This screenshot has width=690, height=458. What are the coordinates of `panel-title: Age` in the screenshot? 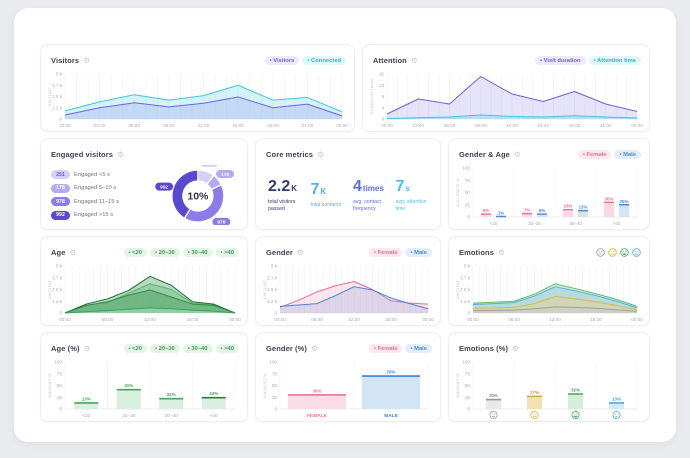 It's located at (58, 252).